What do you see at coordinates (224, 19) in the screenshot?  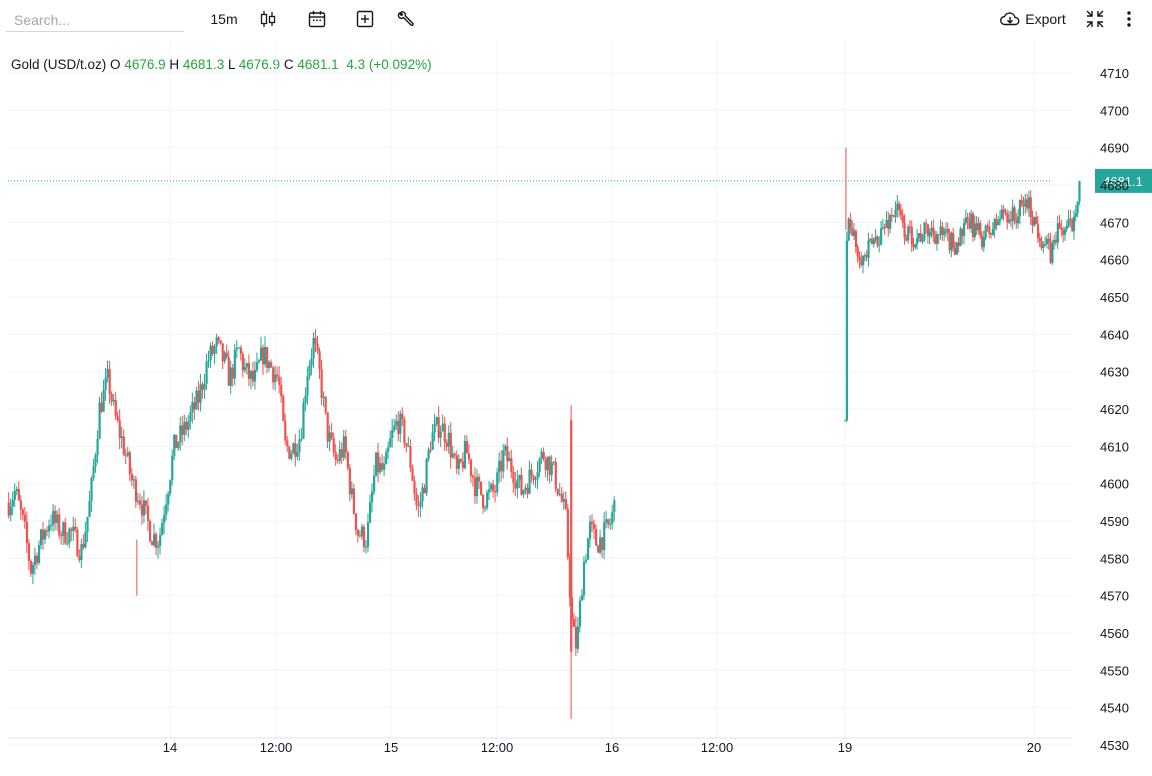 I see `interval-button: 15m` at bounding box center [224, 19].